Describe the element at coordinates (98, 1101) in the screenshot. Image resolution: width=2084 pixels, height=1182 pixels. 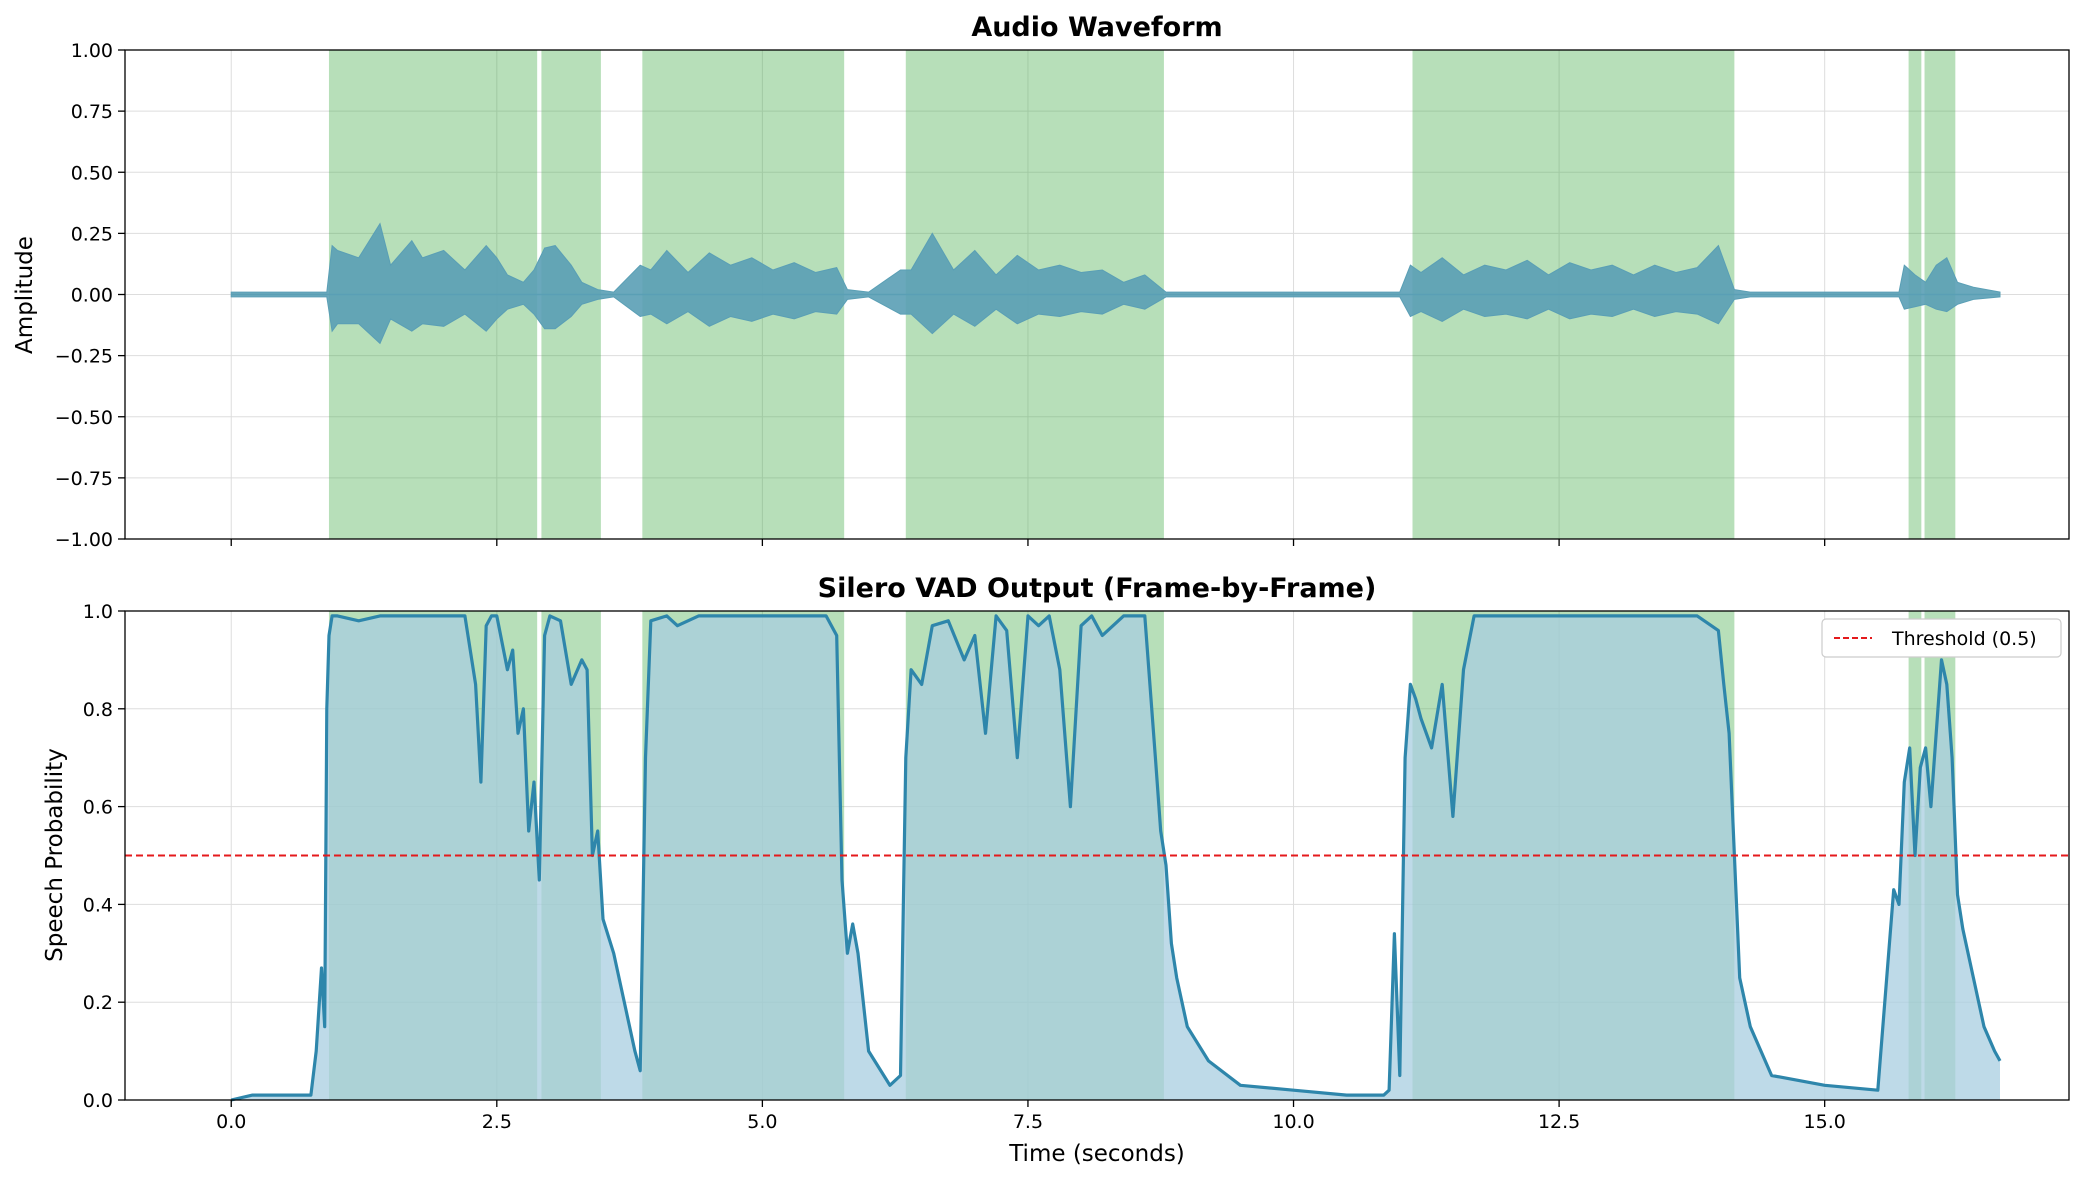
I see `y-tick-label: 0.0` at that location.